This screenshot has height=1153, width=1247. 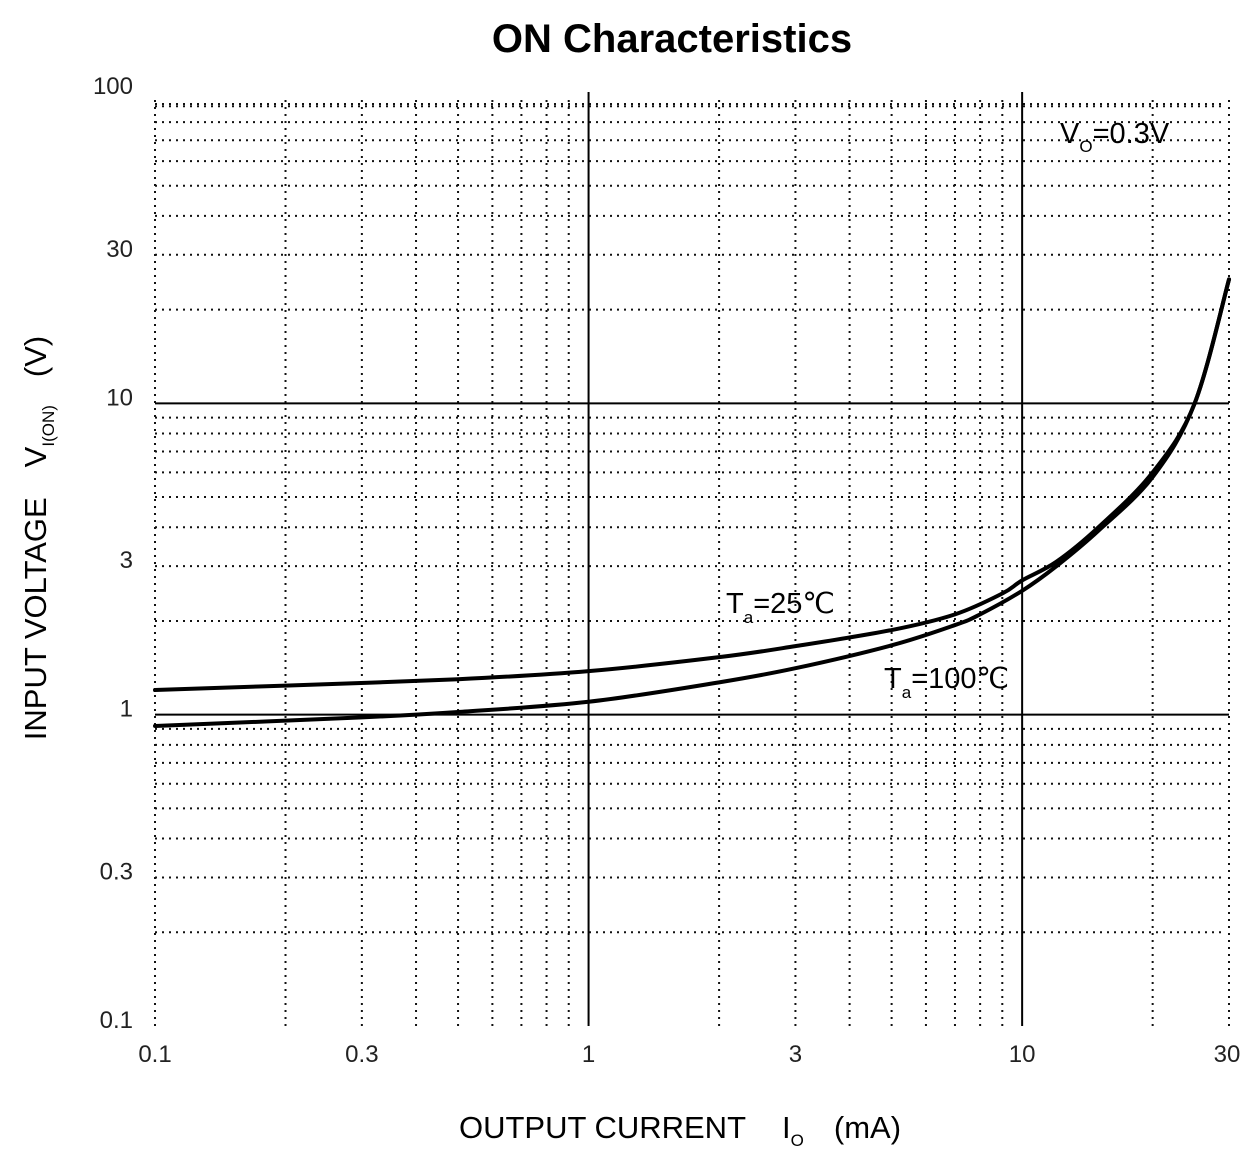 I want to click on series-label-25c-subscript: a, so click(x=749, y=617).